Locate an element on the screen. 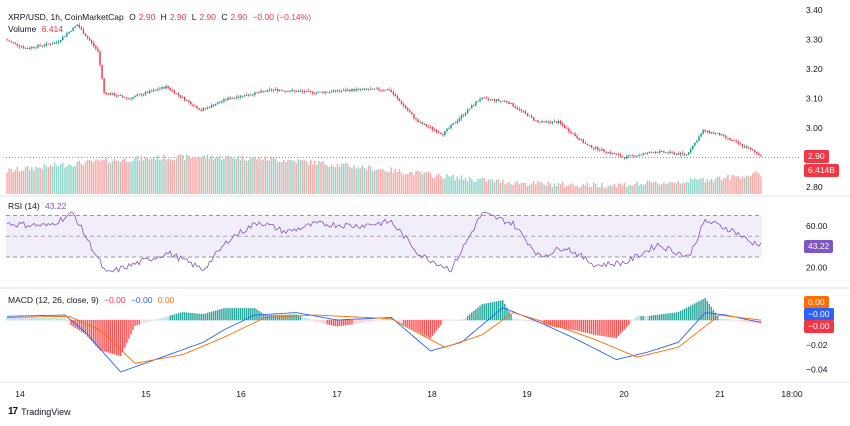 The width and height of the screenshot is (850, 426). macd-legend: MACD (12, 26, close, 9) −0.00 −0.00 0.00 is located at coordinates (92, 300).